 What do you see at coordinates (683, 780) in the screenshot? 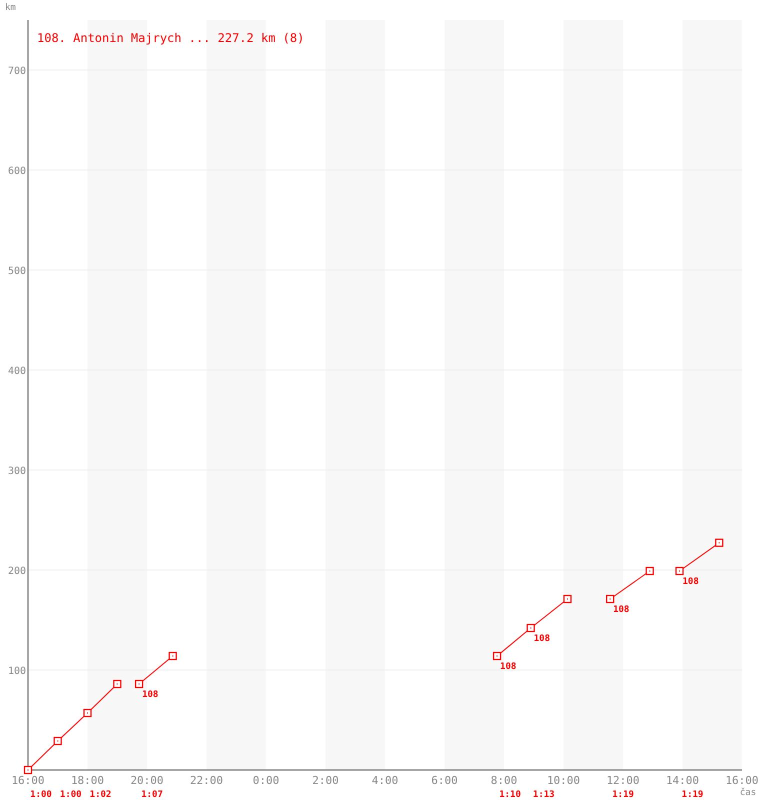
I see `x-tick-label: 14:00` at bounding box center [683, 780].